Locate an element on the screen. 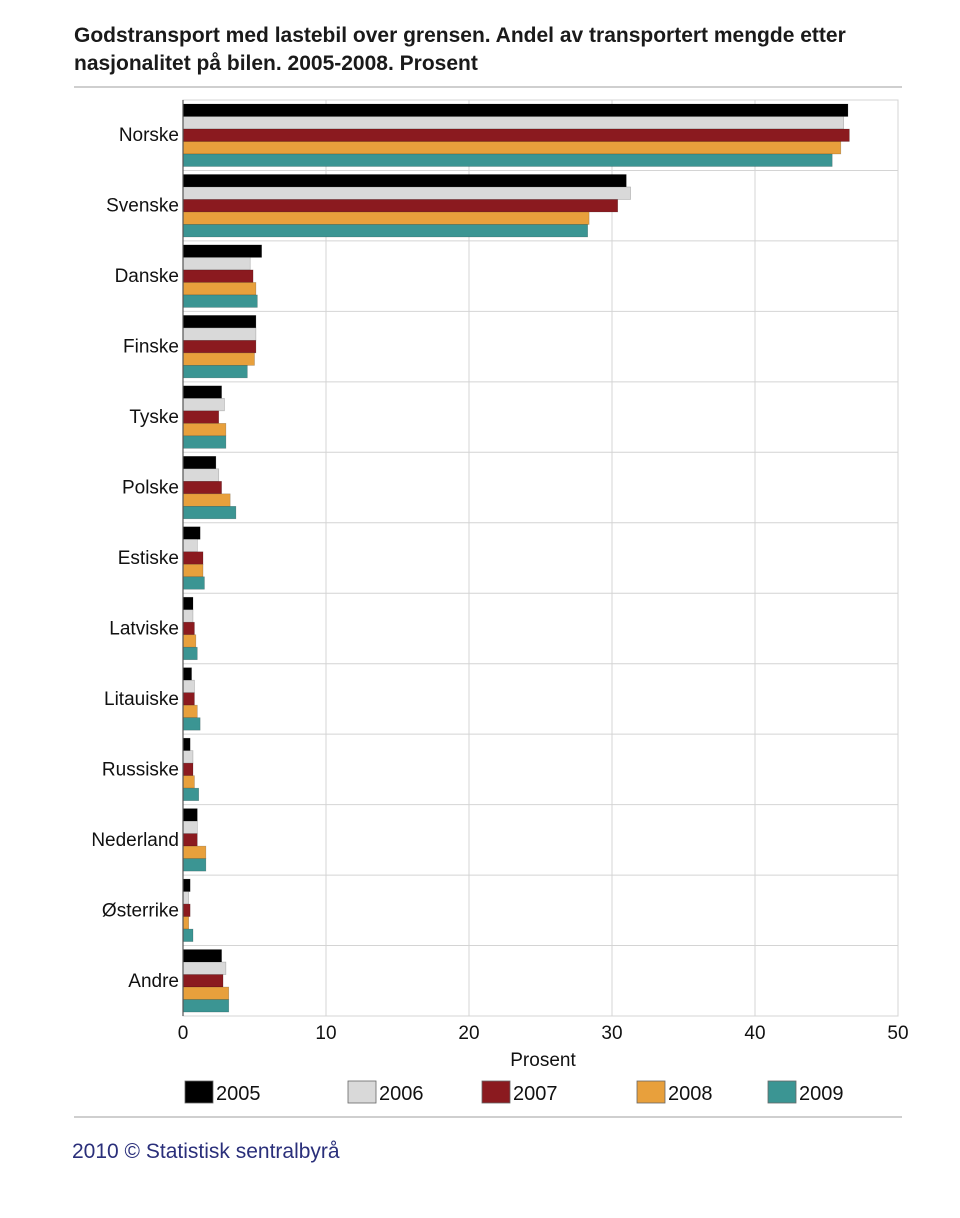 This screenshot has height=1218, width=960. legend: 2005 2006 2007 2008 2009 is located at coordinates (514, 1092).